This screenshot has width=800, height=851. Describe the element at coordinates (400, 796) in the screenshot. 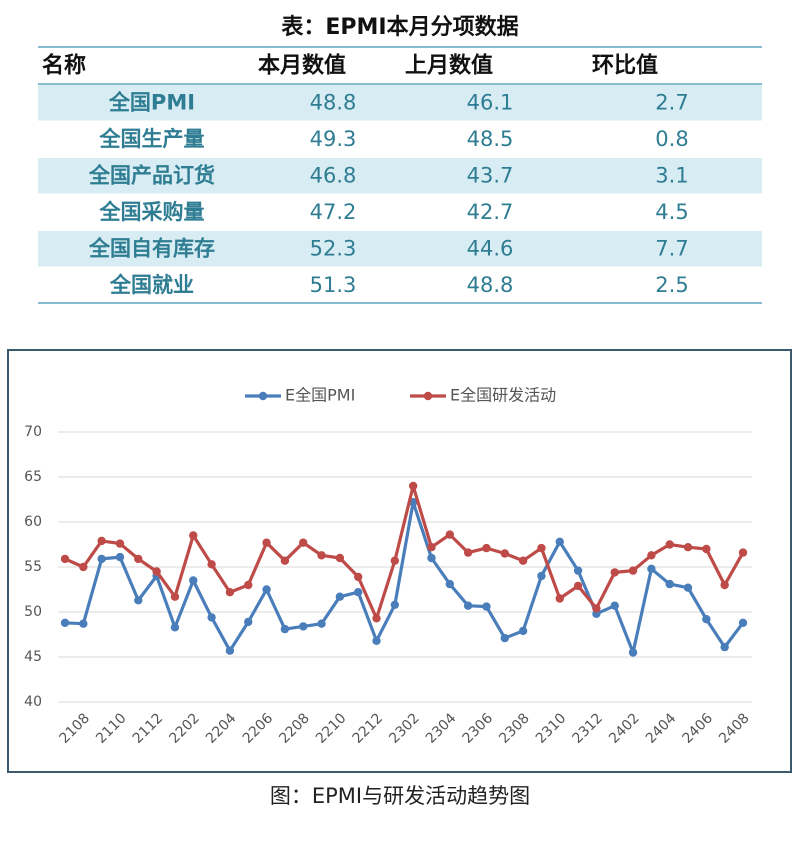

I see `chart-caption: 图：EPMI与研发活动趋势图` at that location.